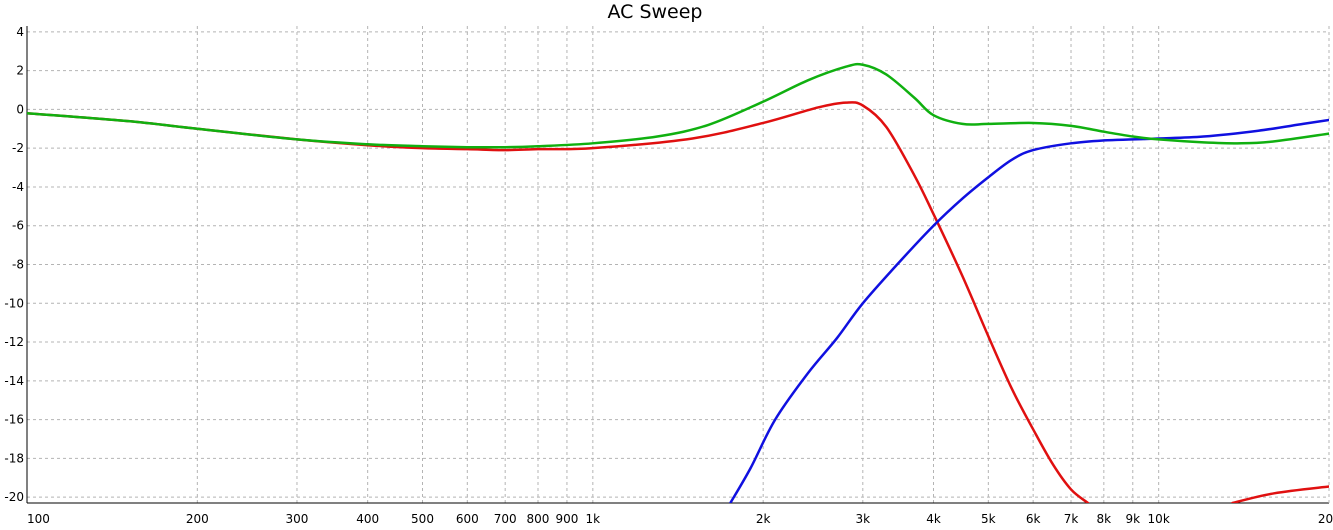 This screenshot has height=530, width=1333. Describe the element at coordinates (863, 519) in the screenshot. I see `x-tick-label: 3k` at that location.